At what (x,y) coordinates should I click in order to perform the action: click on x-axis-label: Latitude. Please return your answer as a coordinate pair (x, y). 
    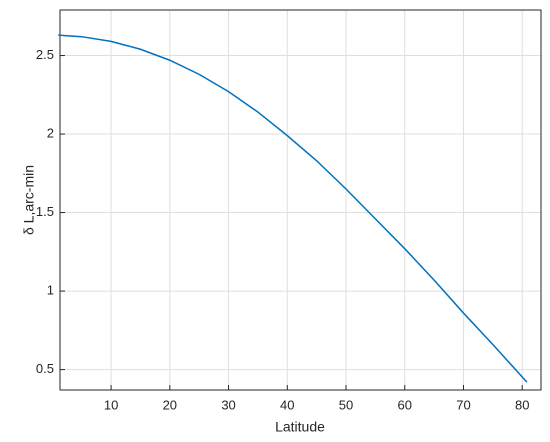
    Looking at the image, I should click on (300, 427).